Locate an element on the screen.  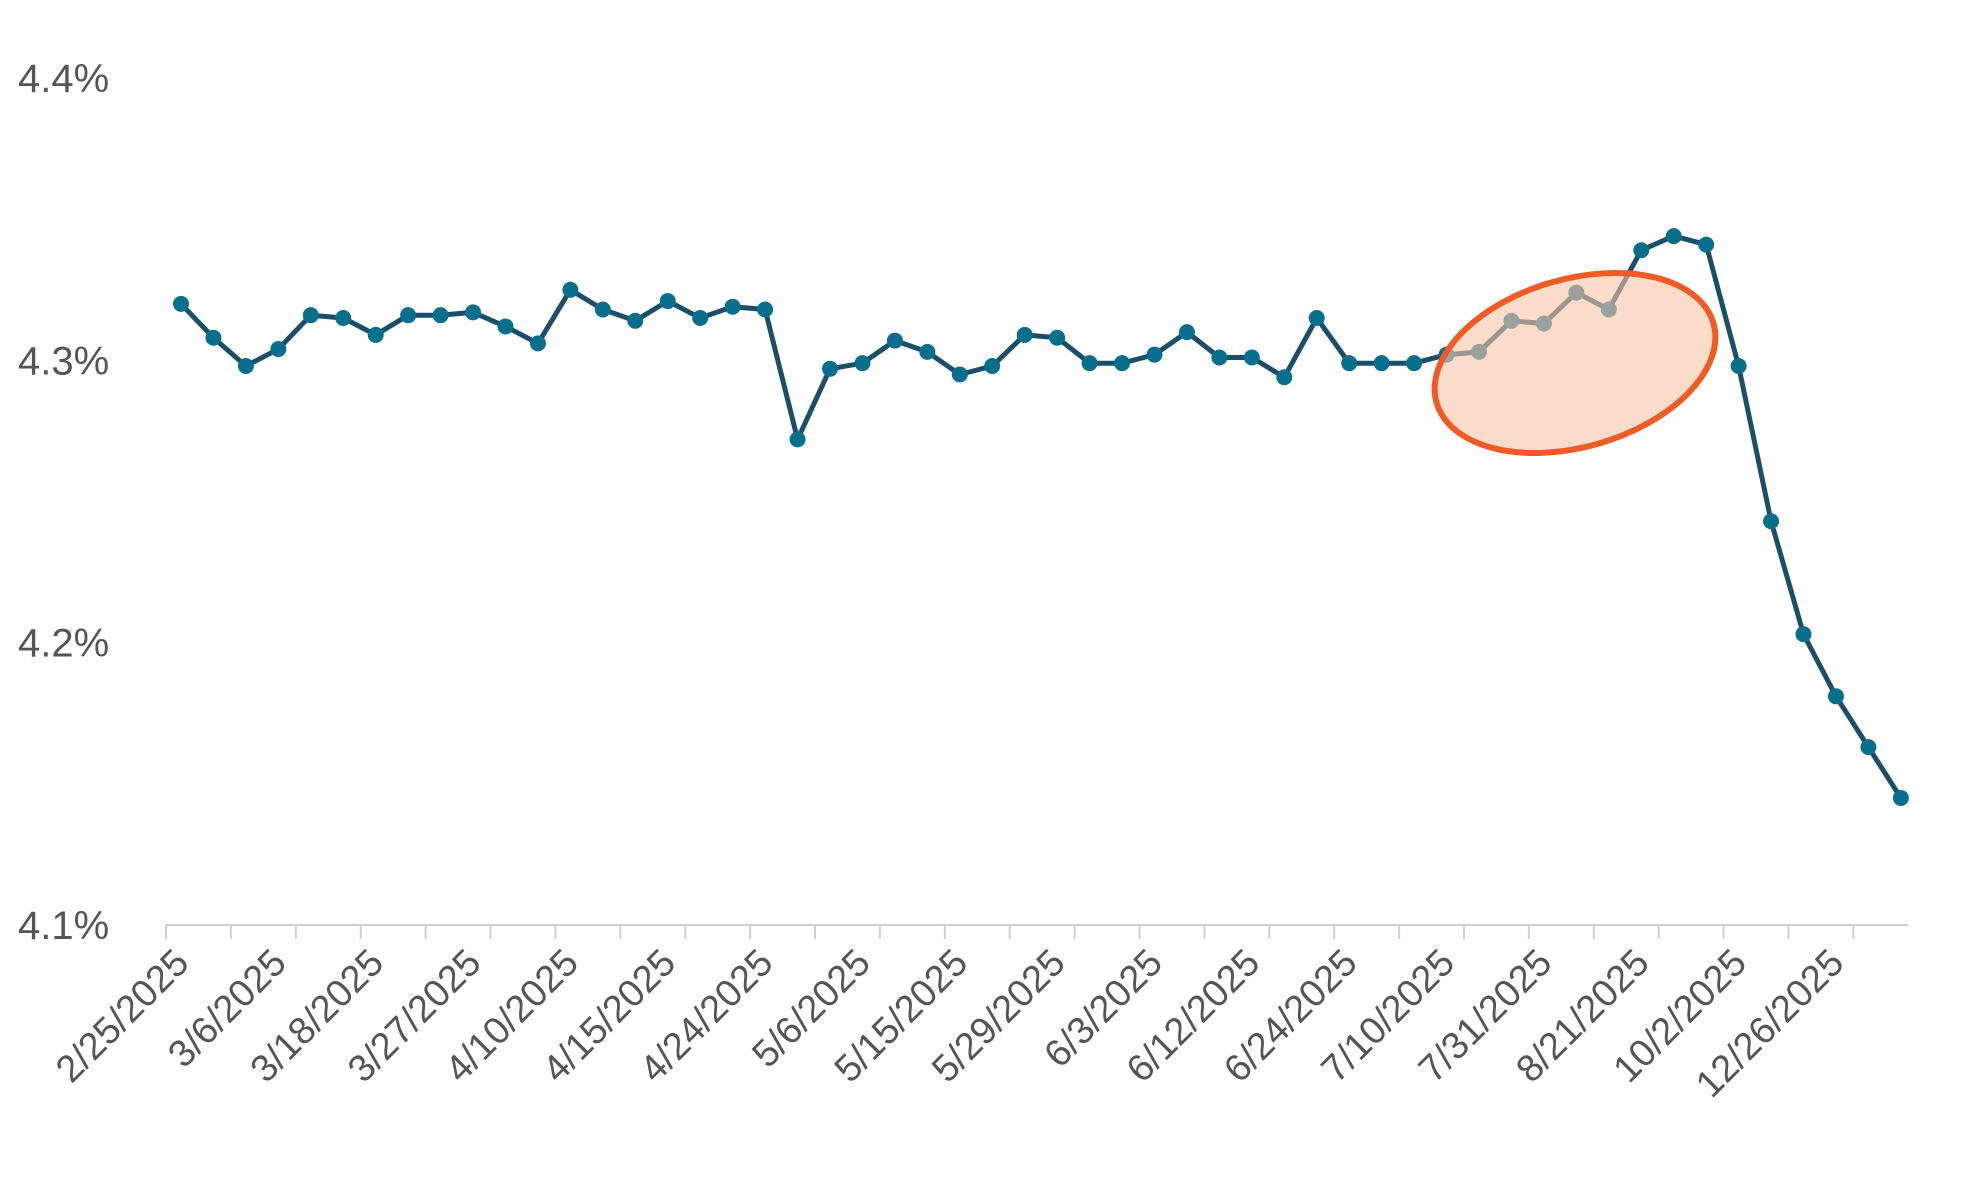
highlight-annotation is located at coordinates (1575, 363).